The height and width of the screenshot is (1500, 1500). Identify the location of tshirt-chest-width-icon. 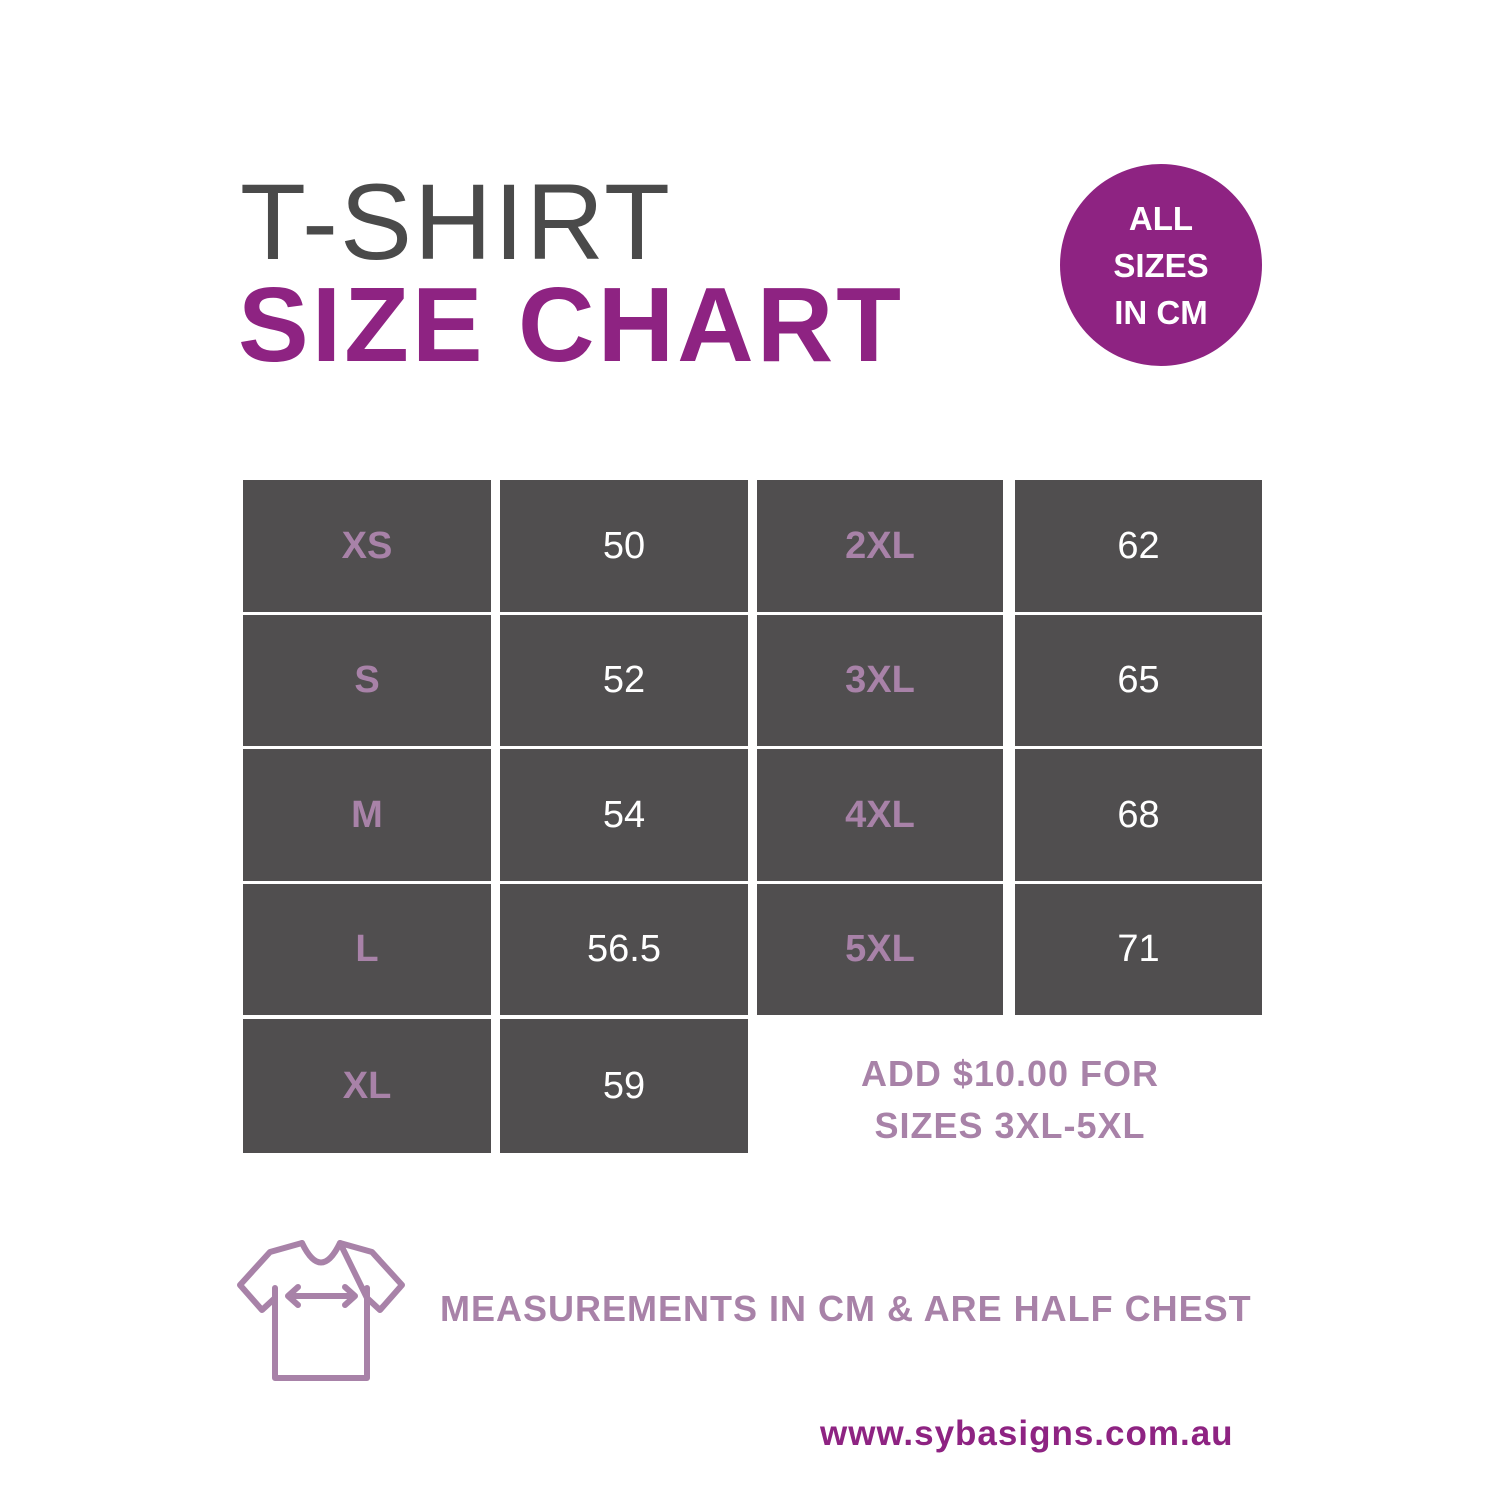
(321, 1310).